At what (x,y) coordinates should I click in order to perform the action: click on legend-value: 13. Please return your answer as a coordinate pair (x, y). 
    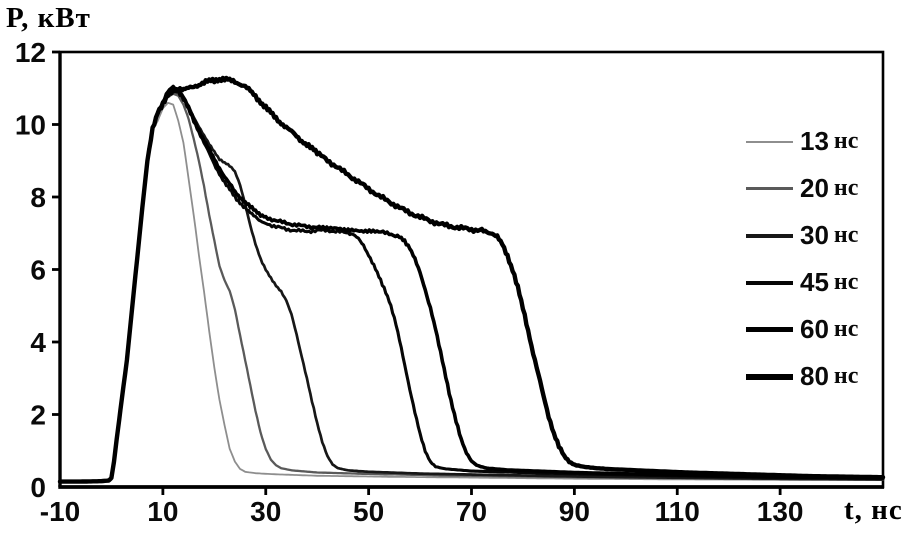
    Looking at the image, I should click on (814, 141).